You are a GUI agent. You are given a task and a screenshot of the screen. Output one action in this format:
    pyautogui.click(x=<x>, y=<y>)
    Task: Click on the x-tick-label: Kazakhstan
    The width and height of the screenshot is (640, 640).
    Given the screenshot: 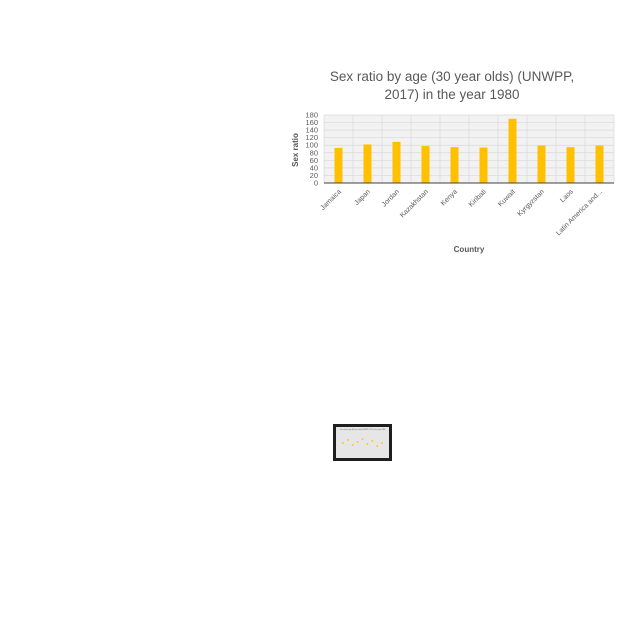 What is the action you would take?
    pyautogui.click(x=414, y=203)
    